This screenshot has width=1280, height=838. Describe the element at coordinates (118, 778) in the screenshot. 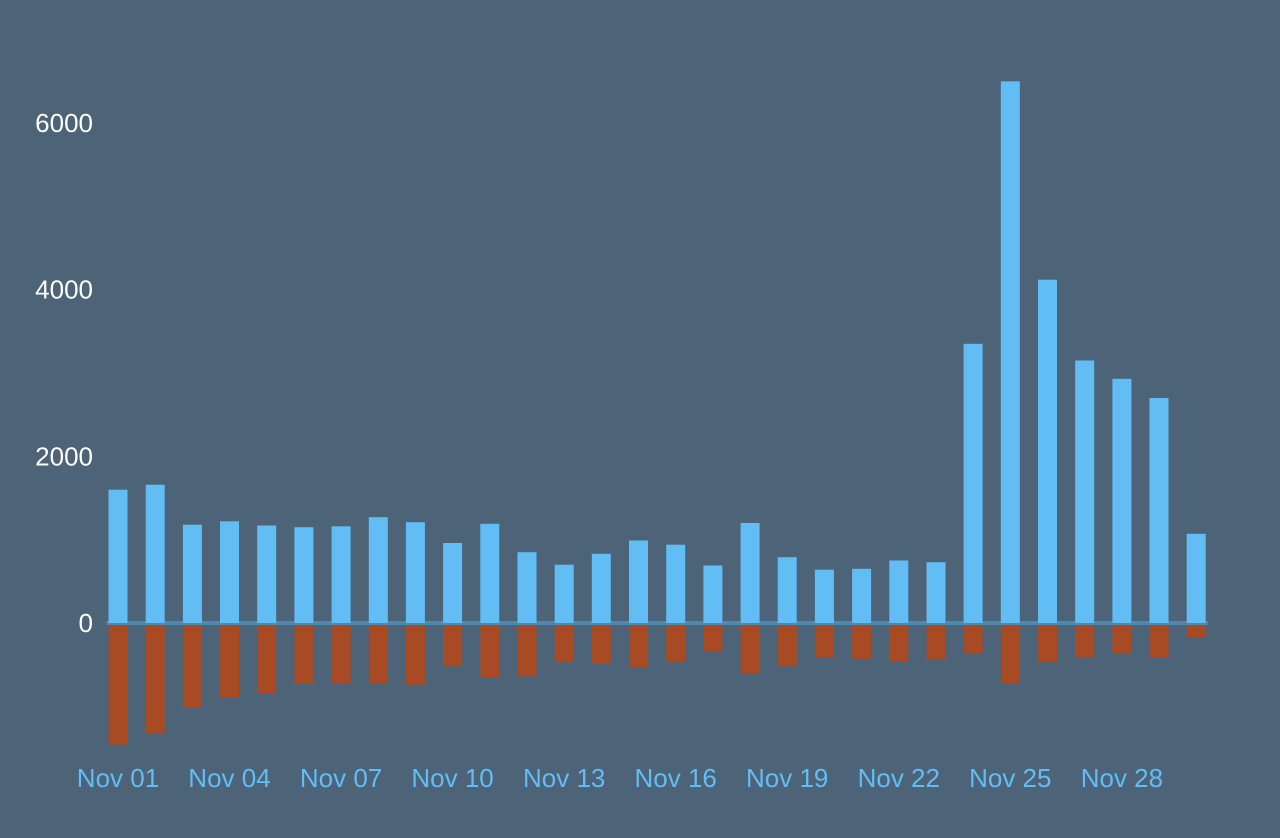

I see `x-tick-label: Nov 01` at that location.